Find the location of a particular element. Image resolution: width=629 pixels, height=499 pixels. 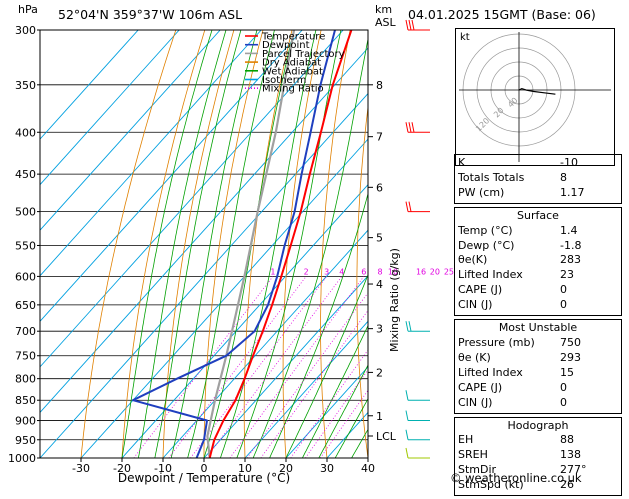

km-tick-label: 6 is located at coordinates (379, 187).